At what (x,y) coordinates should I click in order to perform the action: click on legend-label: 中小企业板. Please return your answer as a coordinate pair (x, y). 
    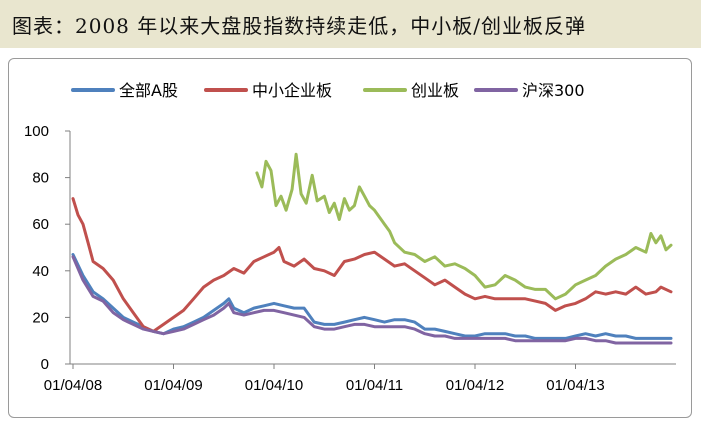
    Looking at the image, I should click on (292, 90).